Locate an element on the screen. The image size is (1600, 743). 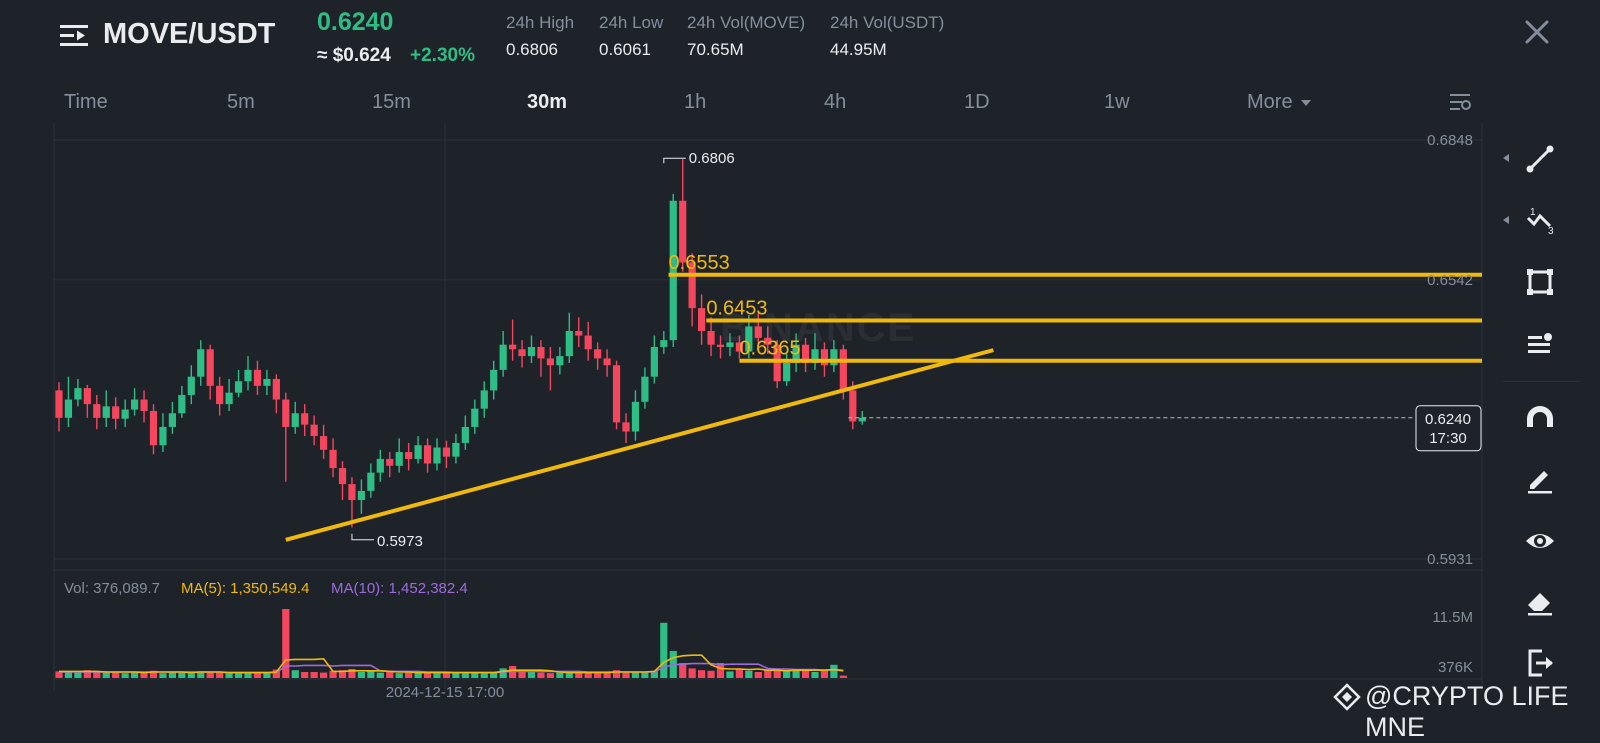
volume-ma5-line is located at coordinates (451, 664).